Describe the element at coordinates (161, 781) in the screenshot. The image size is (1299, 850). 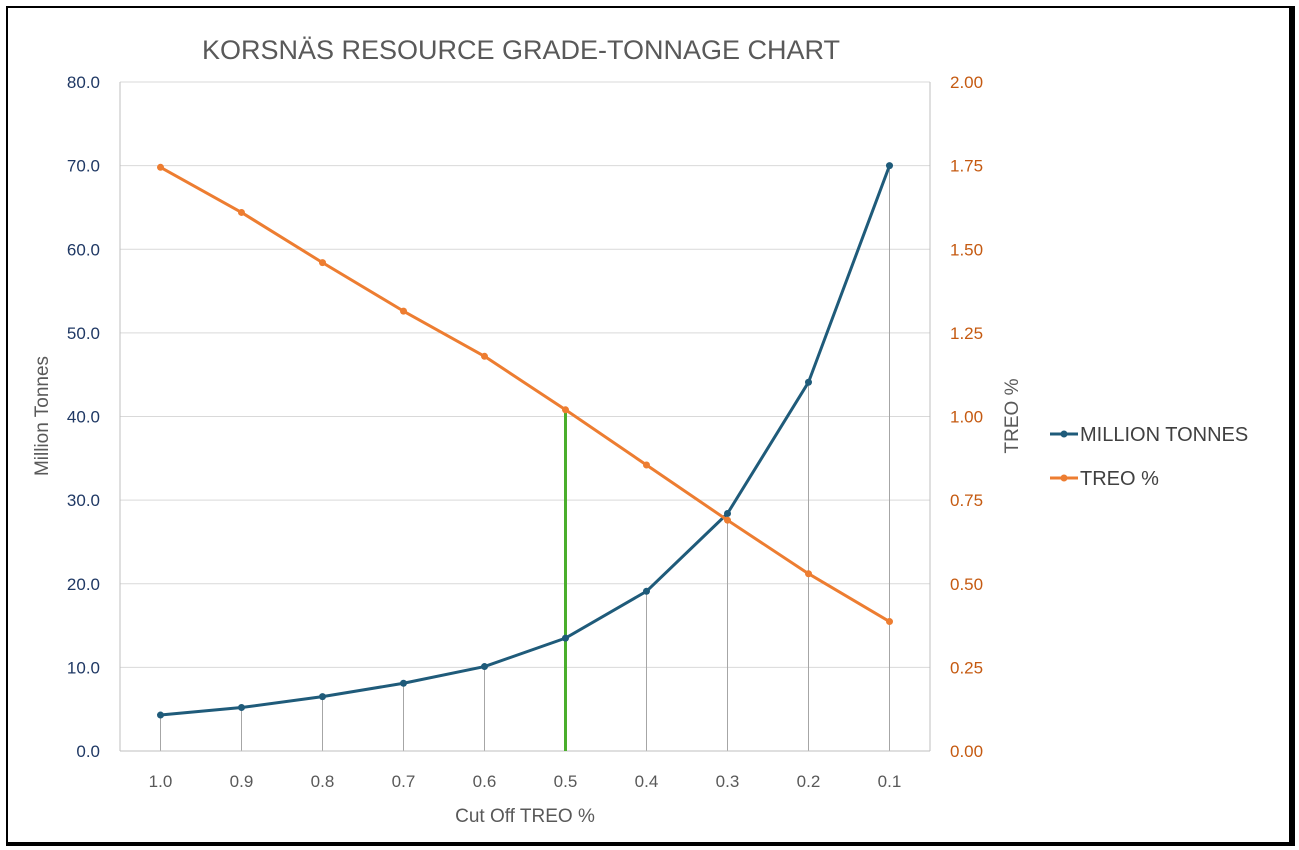
I see `x-tick-label: 1.0` at that location.